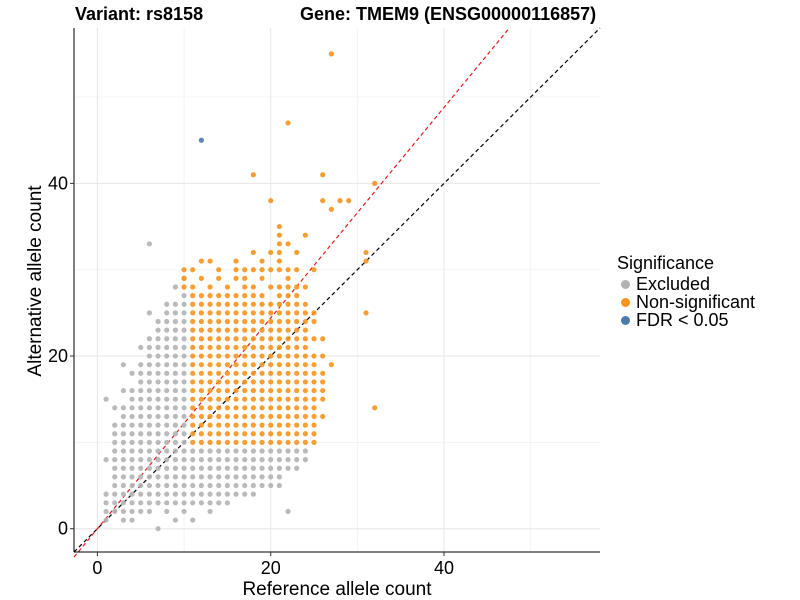 The height and width of the screenshot is (600, 800). What do you see at coordinates (625, 302) in the screenshot?
I see `legend-key-non-significant` at bounding box center [625, 302].